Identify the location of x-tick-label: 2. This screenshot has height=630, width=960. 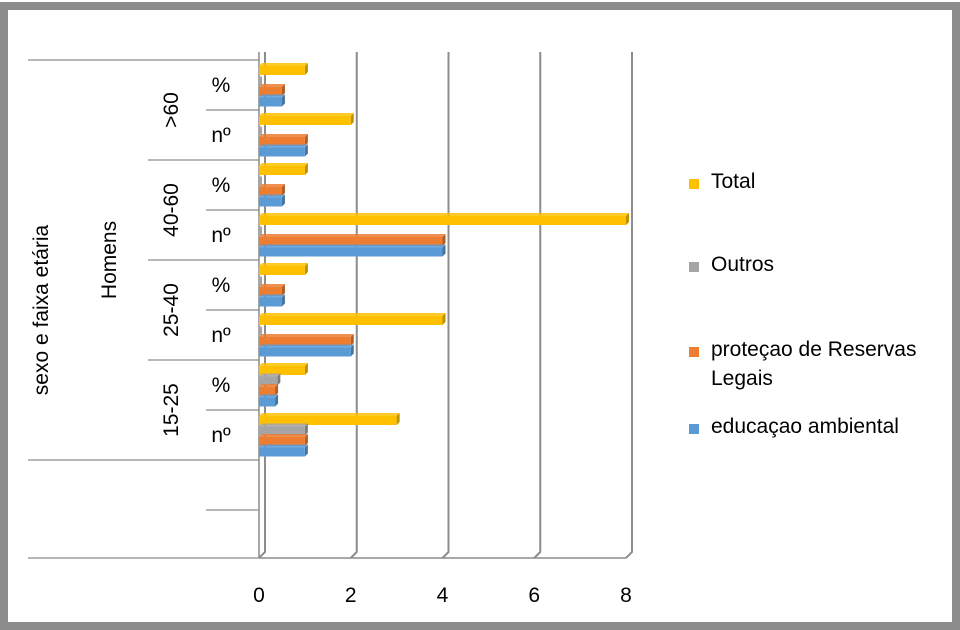
(351, 595).